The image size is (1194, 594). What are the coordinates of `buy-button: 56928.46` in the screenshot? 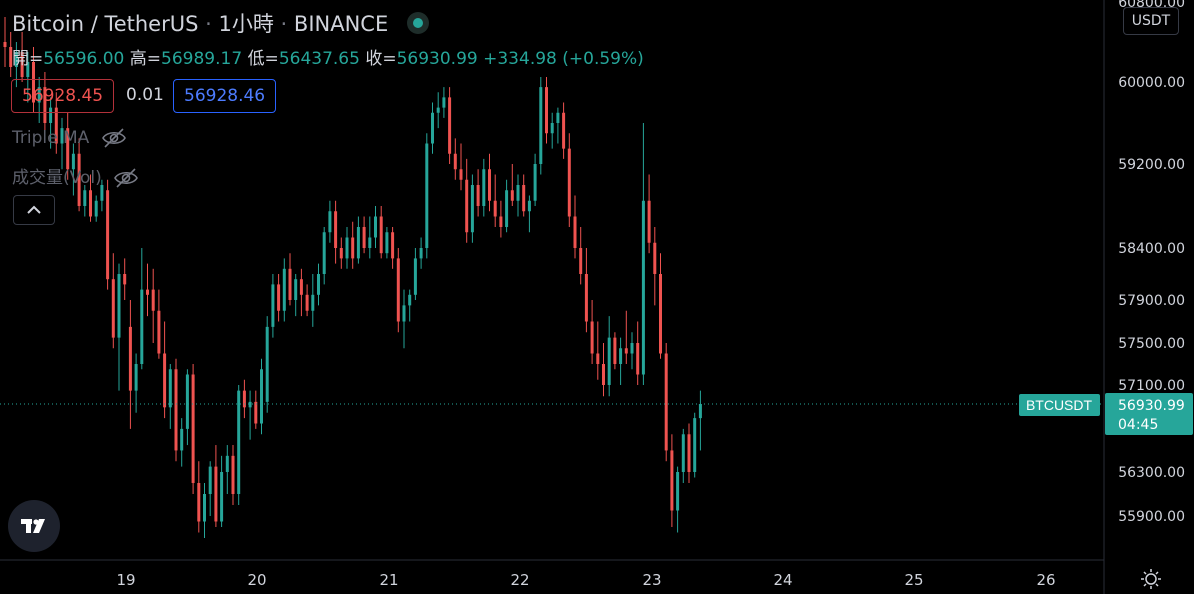 It's located at (225, 96).